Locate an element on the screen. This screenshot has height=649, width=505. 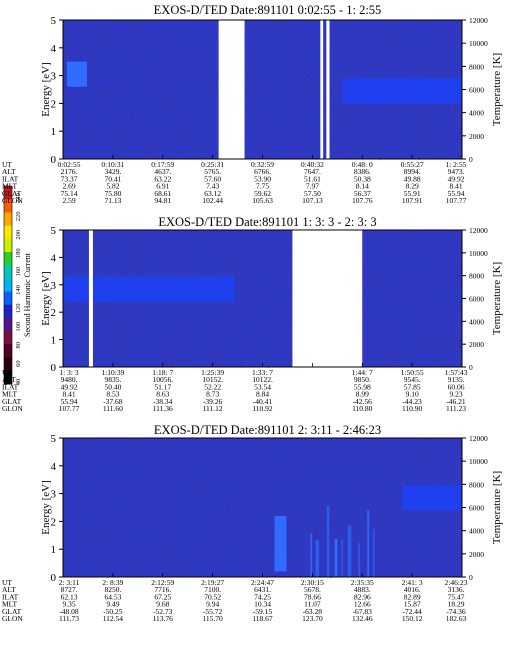
table-cell: 15.87 is located at coordinates (412, 604).